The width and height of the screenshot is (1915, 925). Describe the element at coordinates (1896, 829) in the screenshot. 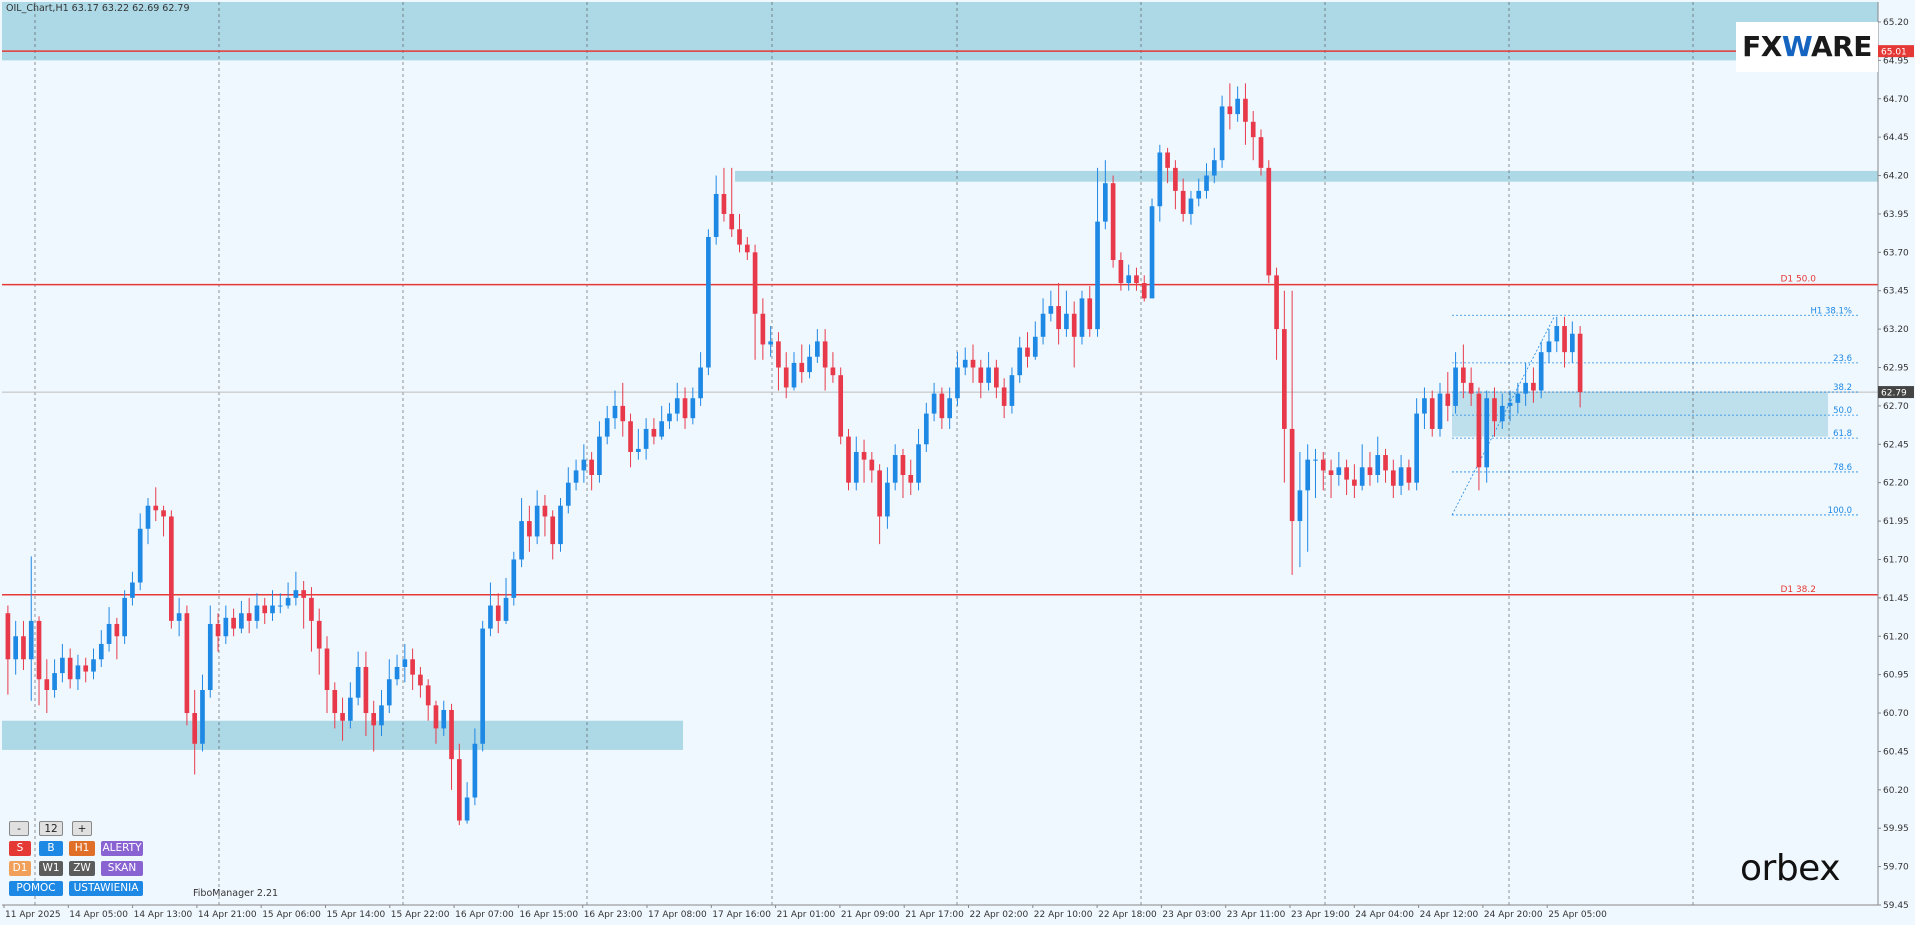

I see `y-tick-label-21: 59.95` at that location.